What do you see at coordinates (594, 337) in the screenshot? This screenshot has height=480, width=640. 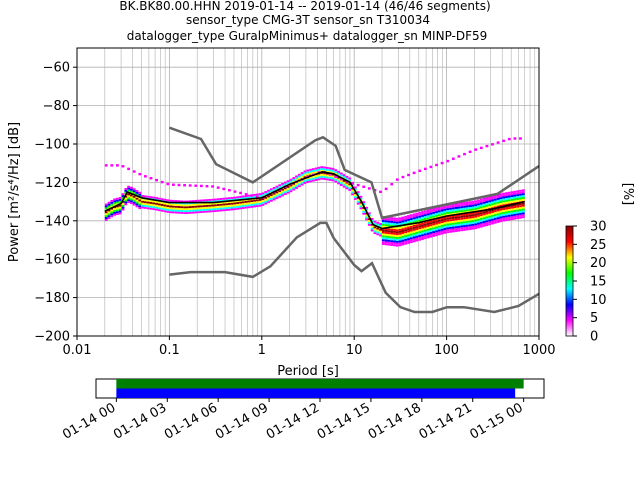 I see `colorbar-tick-label: 0` at bounding box center [594, 337].